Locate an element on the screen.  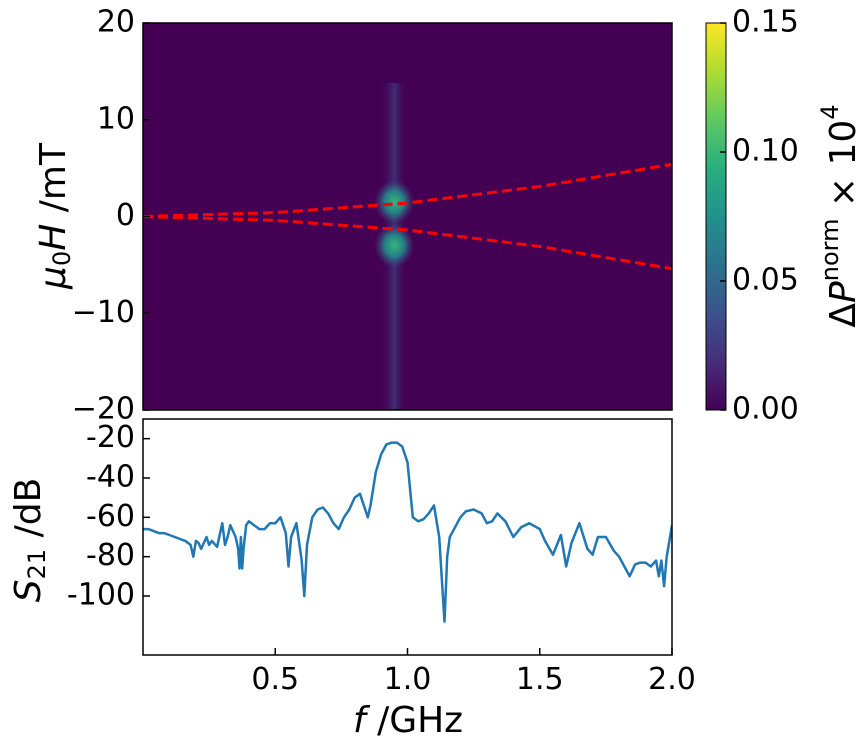
colorbar-label: ΔPnorm × 104 is located at coordinates (840, 215).